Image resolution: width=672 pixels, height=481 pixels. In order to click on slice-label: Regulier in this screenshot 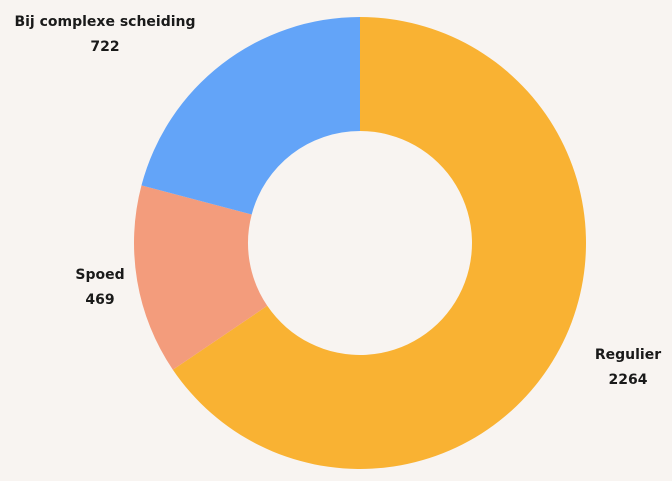, I will do `click(628, 355)`.